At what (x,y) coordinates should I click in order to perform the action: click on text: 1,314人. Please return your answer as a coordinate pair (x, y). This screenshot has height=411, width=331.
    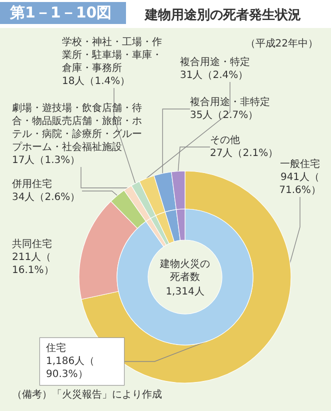
    Looking at the image, I should click on (185, 292).